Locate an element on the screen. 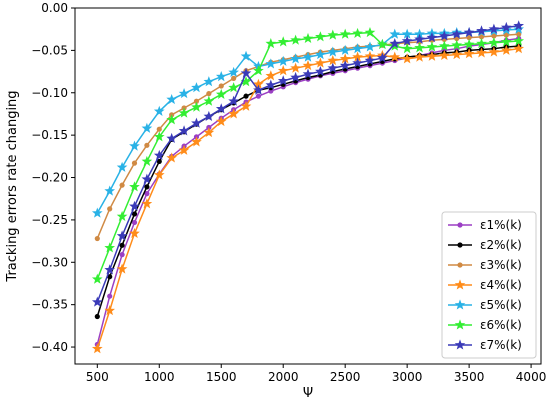 This screenshot has height=402, width=550. legend-label: ε6%(k) is located at coordinates (501, 325).